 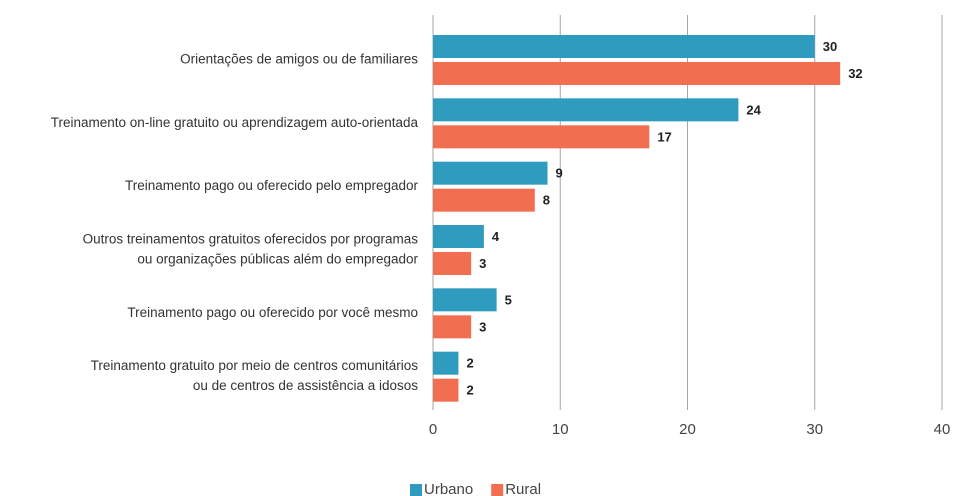 I want to click on value-label: 9, so click(x=559, y=173).